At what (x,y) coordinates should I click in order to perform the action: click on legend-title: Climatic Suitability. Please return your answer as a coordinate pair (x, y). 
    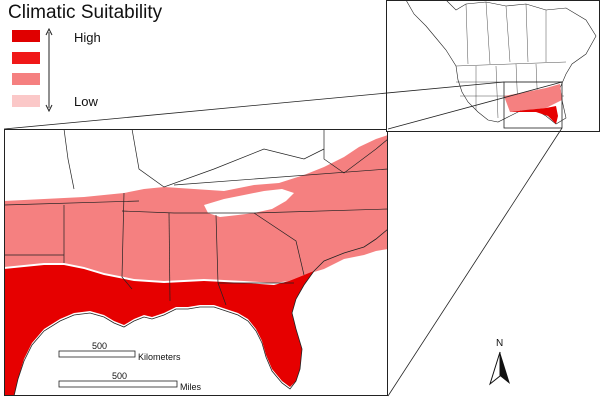
    Looking at the image, I should click on (85, 12).